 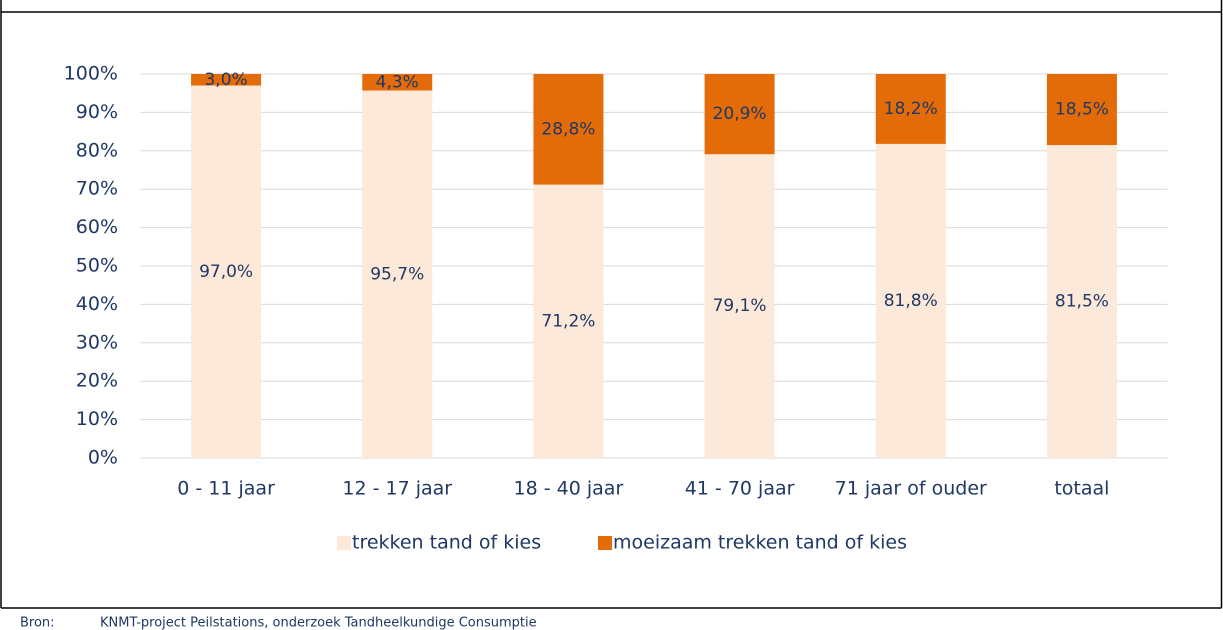 I want to click on y-tick-label: 100%, so click(x=91, y=74).